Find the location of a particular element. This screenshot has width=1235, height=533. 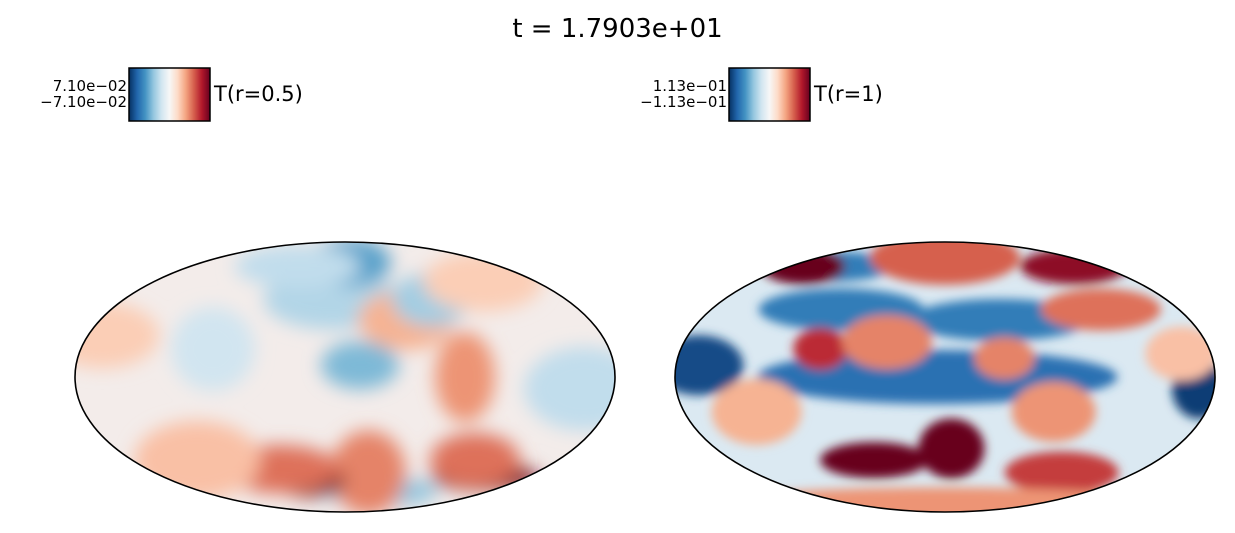

colorbar-1-label: T(r=0.5) is located at coordinates (258, 94).